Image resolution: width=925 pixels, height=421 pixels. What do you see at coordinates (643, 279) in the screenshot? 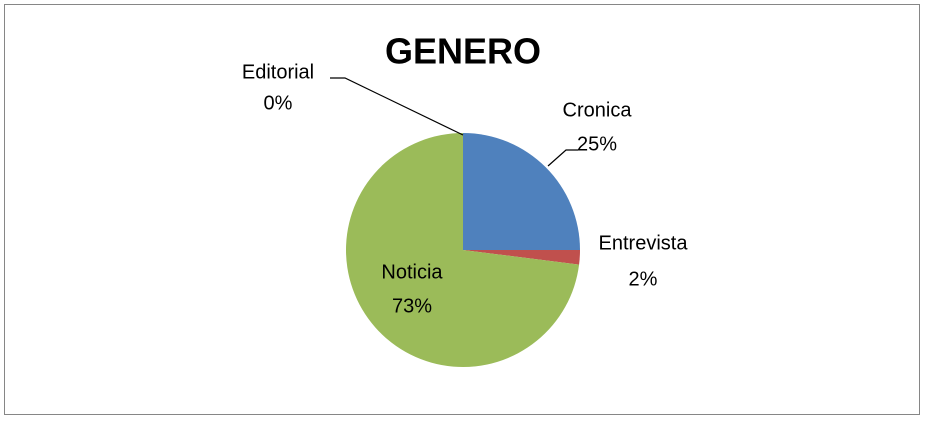
I see `slice-value-label: 2%` at bounding box center [643, 279].